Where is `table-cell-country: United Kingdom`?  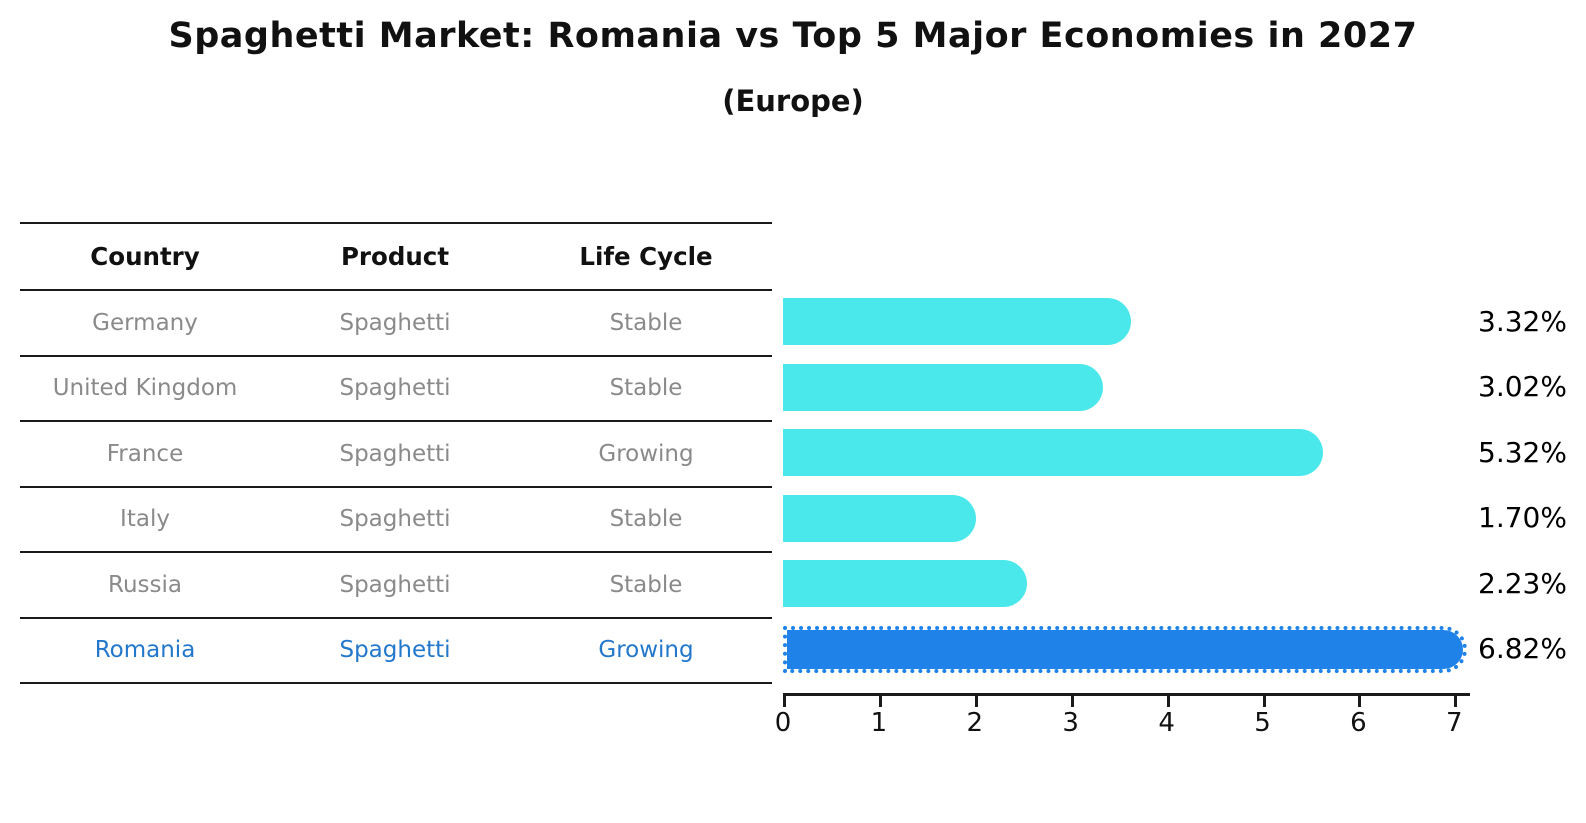
table-cell-country: United Kingdom is located at coordinates (145, 388).